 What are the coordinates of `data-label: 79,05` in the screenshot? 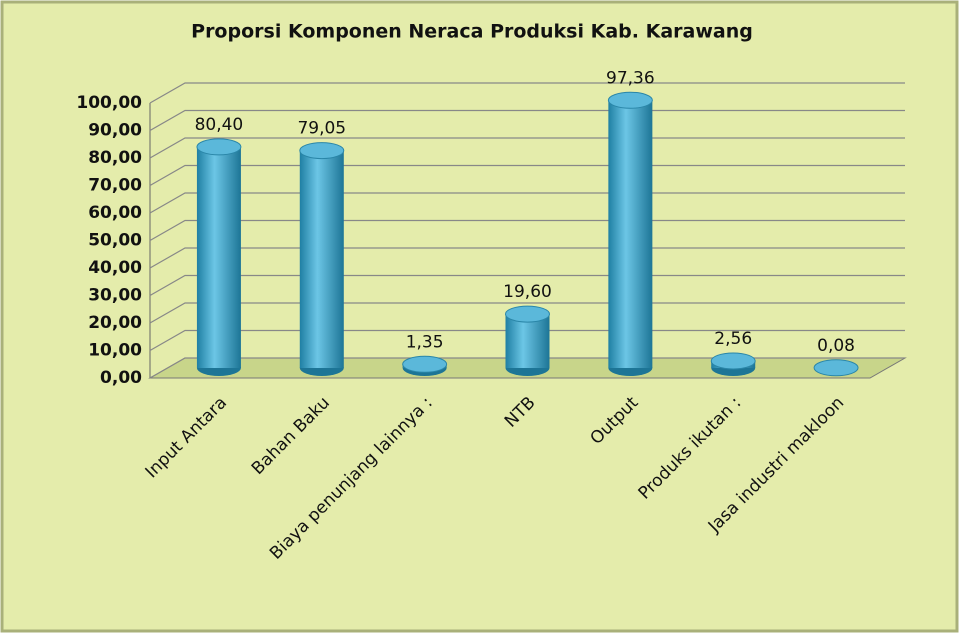 It's located at (321, 129).